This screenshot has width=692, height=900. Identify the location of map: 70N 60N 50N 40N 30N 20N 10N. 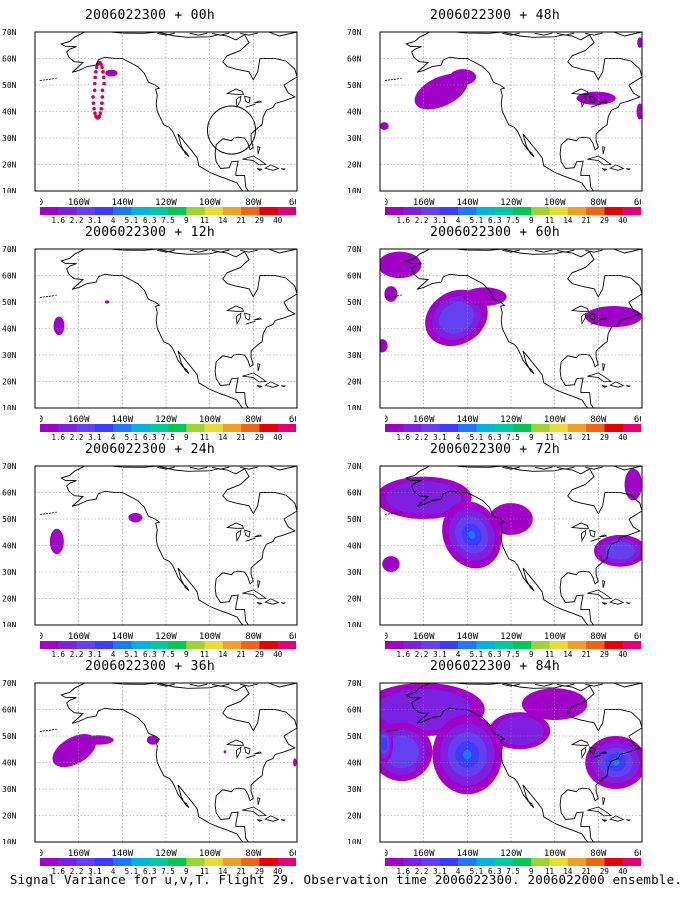
(495, 327).